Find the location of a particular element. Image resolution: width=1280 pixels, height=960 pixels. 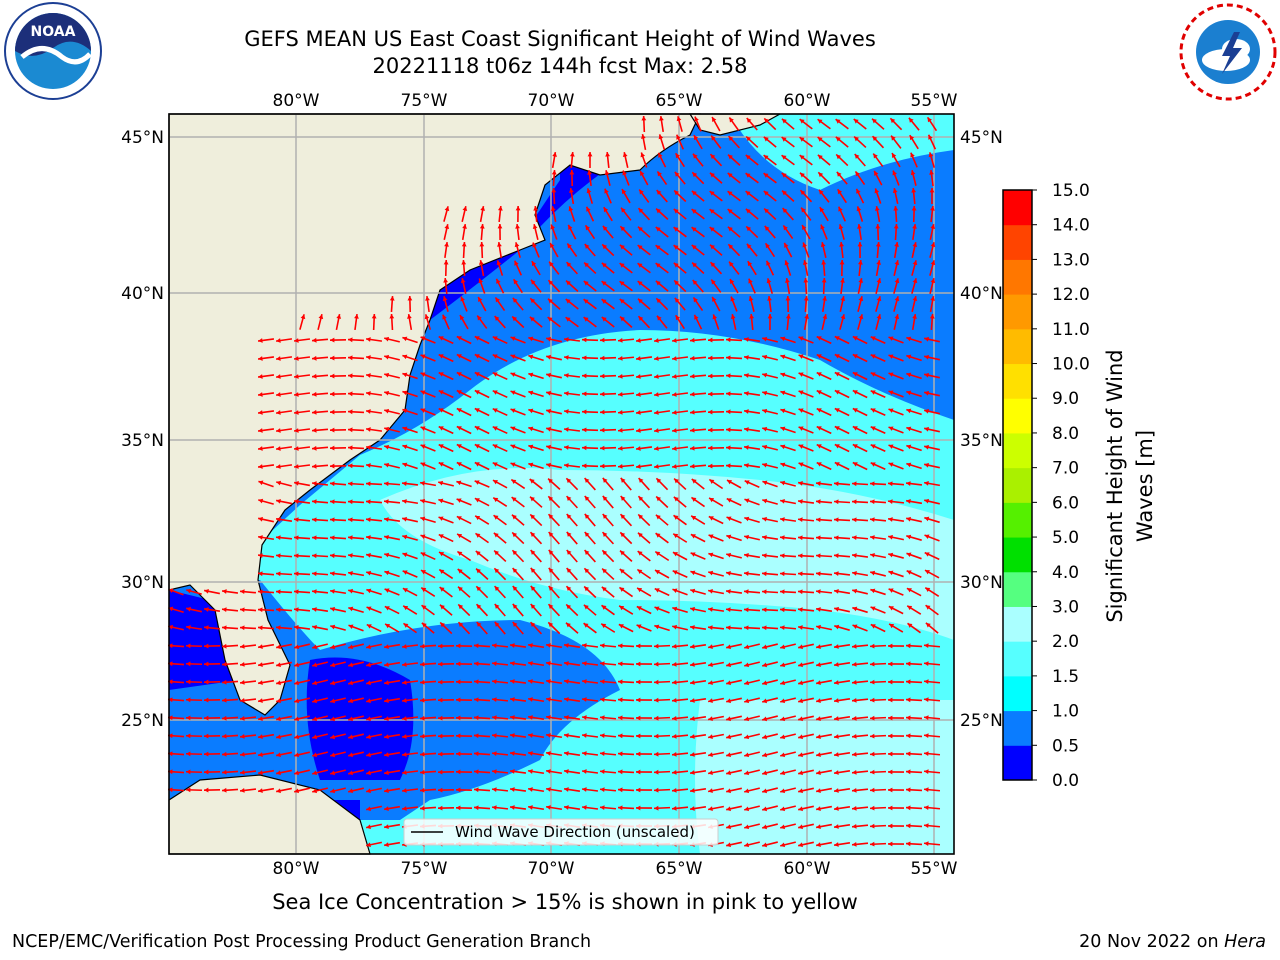

lat-label-right: 30°N is located at coordinates (981, 583).